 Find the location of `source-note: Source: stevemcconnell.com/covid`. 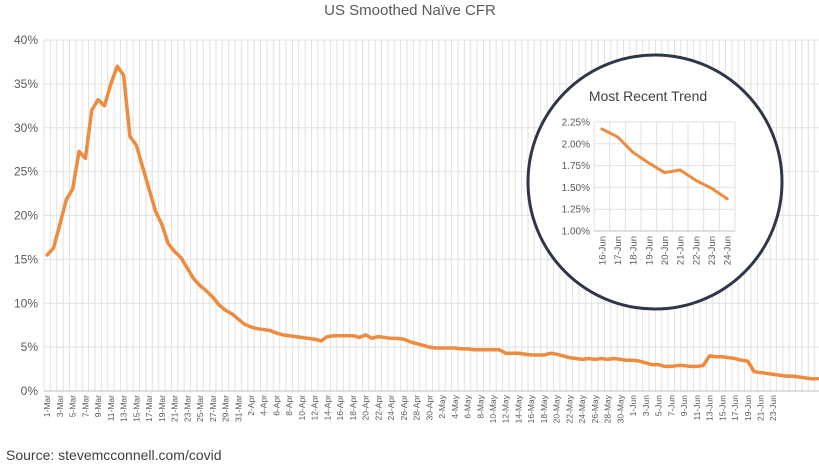

source-note: Source: stevemcconnell.com/covid is located at coordinates (114, 455).